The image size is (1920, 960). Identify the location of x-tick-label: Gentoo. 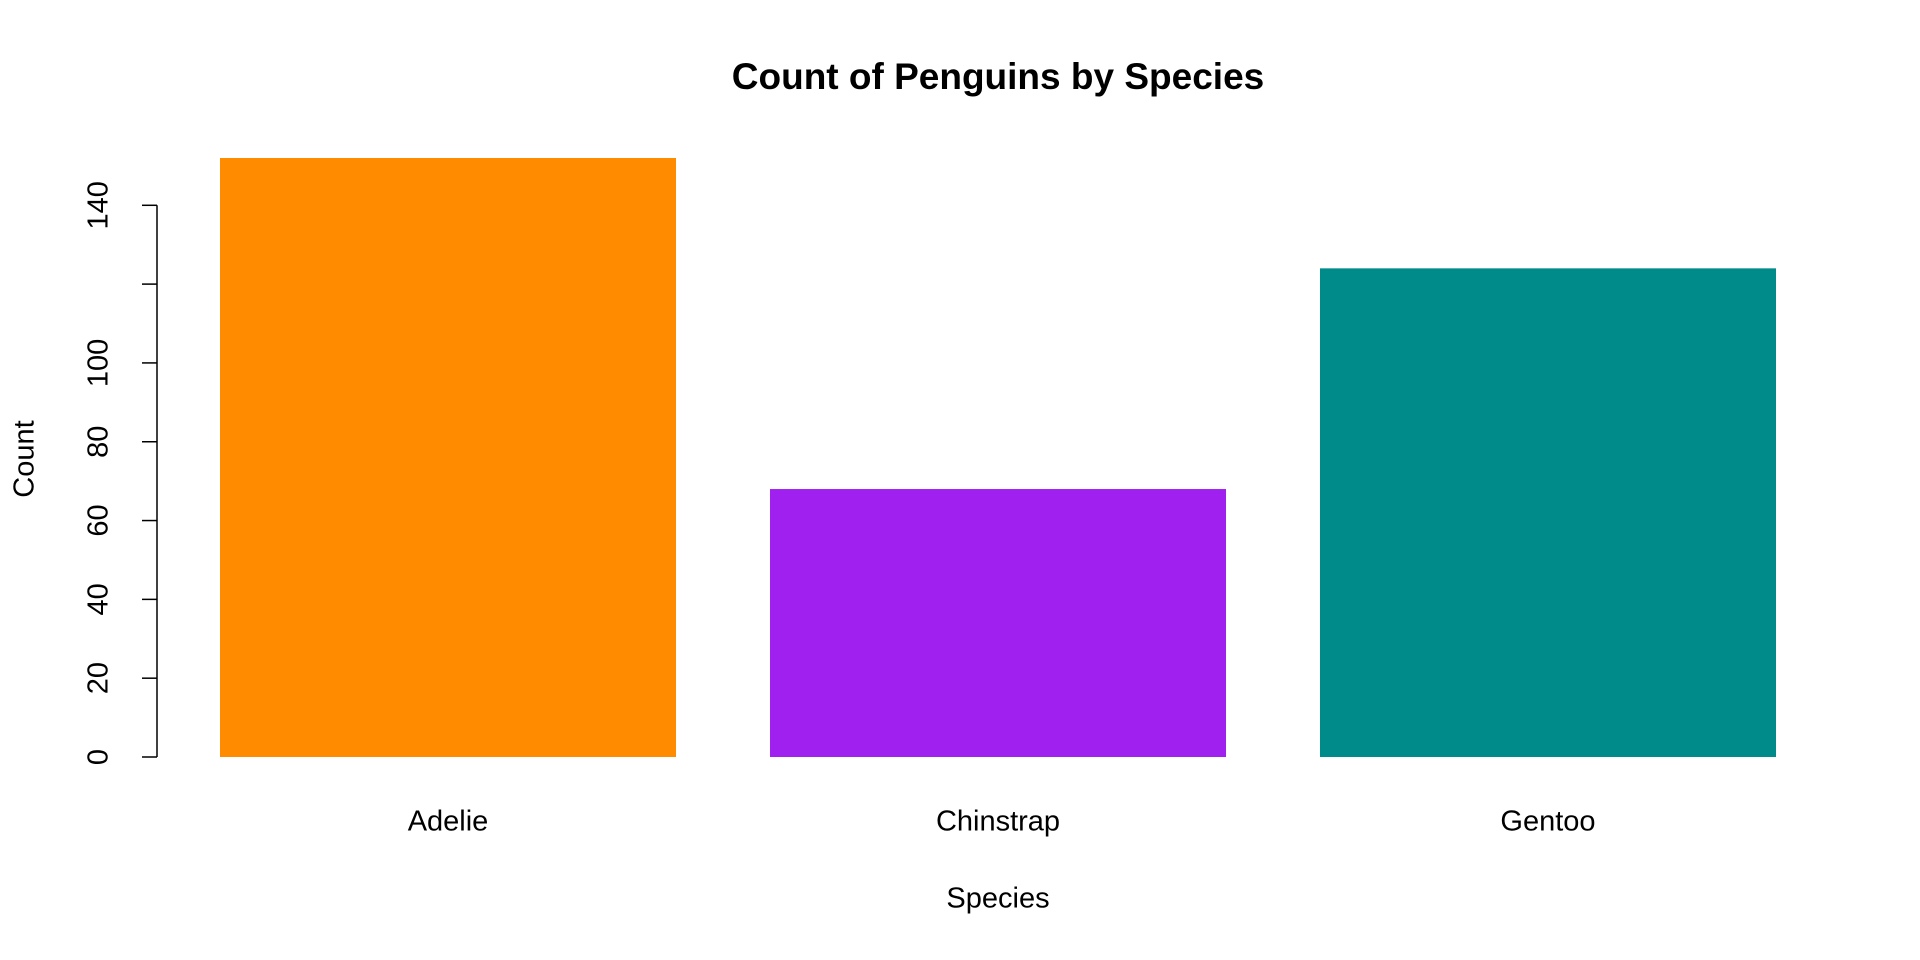
(1547, 822).